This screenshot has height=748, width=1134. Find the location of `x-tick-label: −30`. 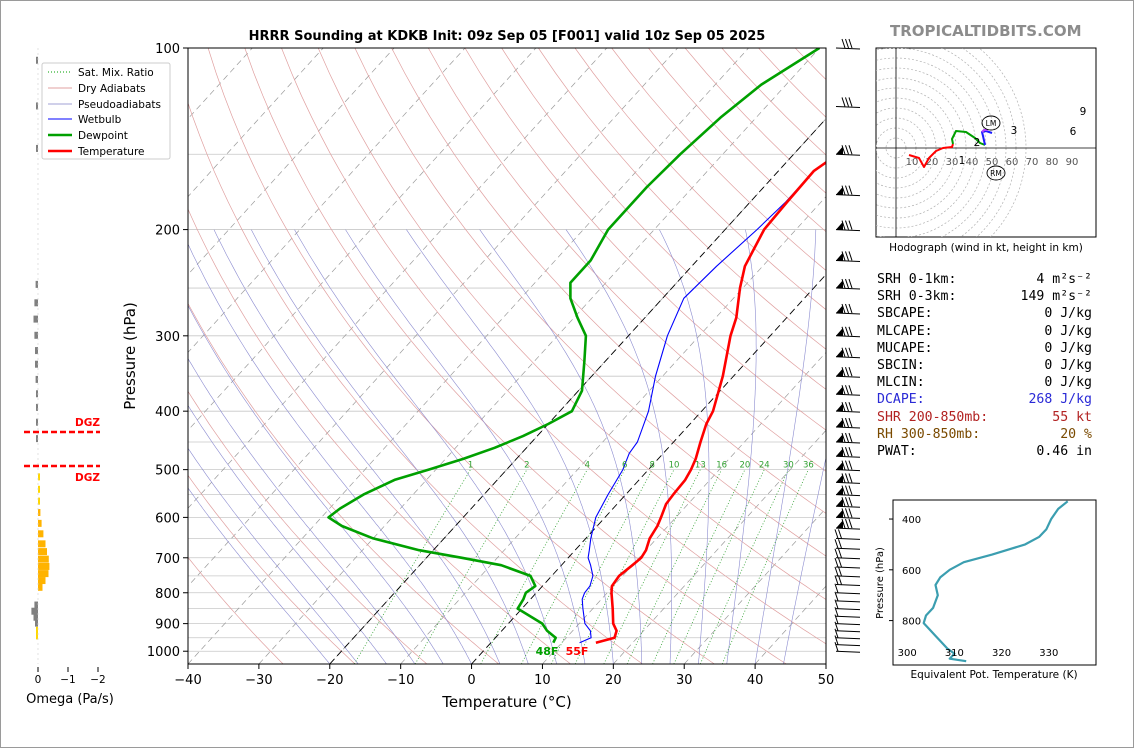

x-tick-label: −30 is located at coordinates (258, 680).